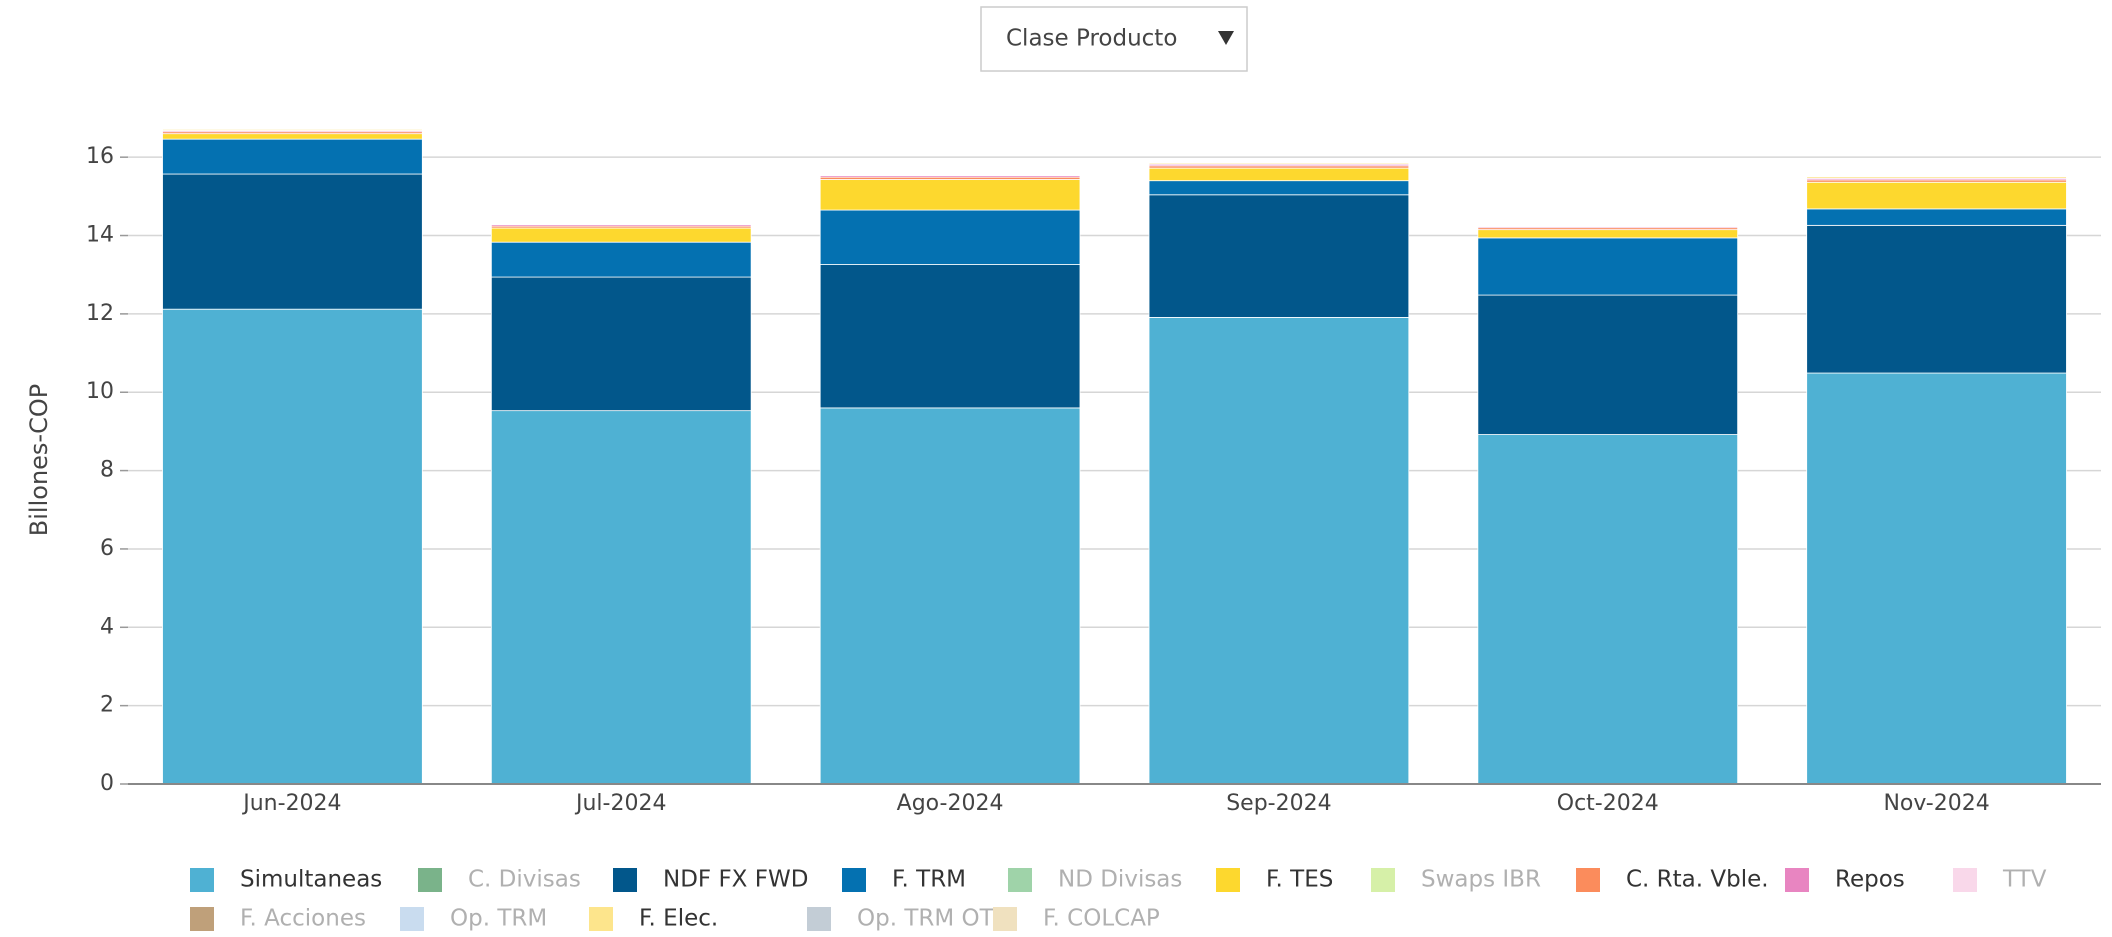  What do you see at coordinates (100, 156) in the screenshot?
I see `y-tick-label: 16` at bounding box center [100, 156].